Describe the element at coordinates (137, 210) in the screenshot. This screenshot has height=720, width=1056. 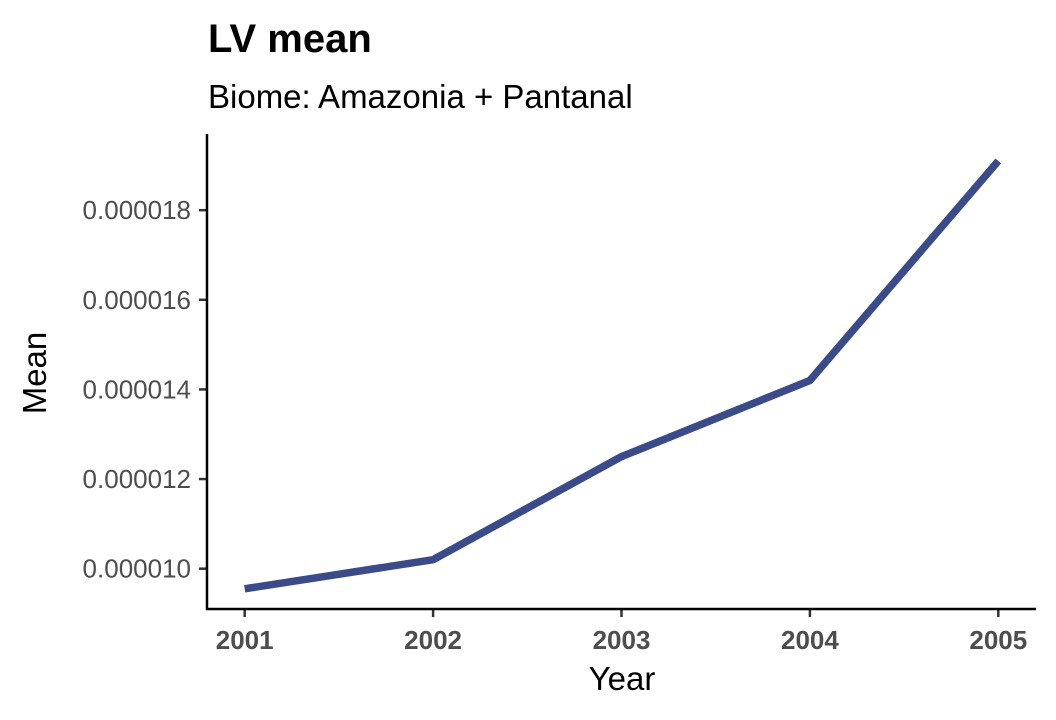
I see `y-tick-label: 0.000018` at that location.